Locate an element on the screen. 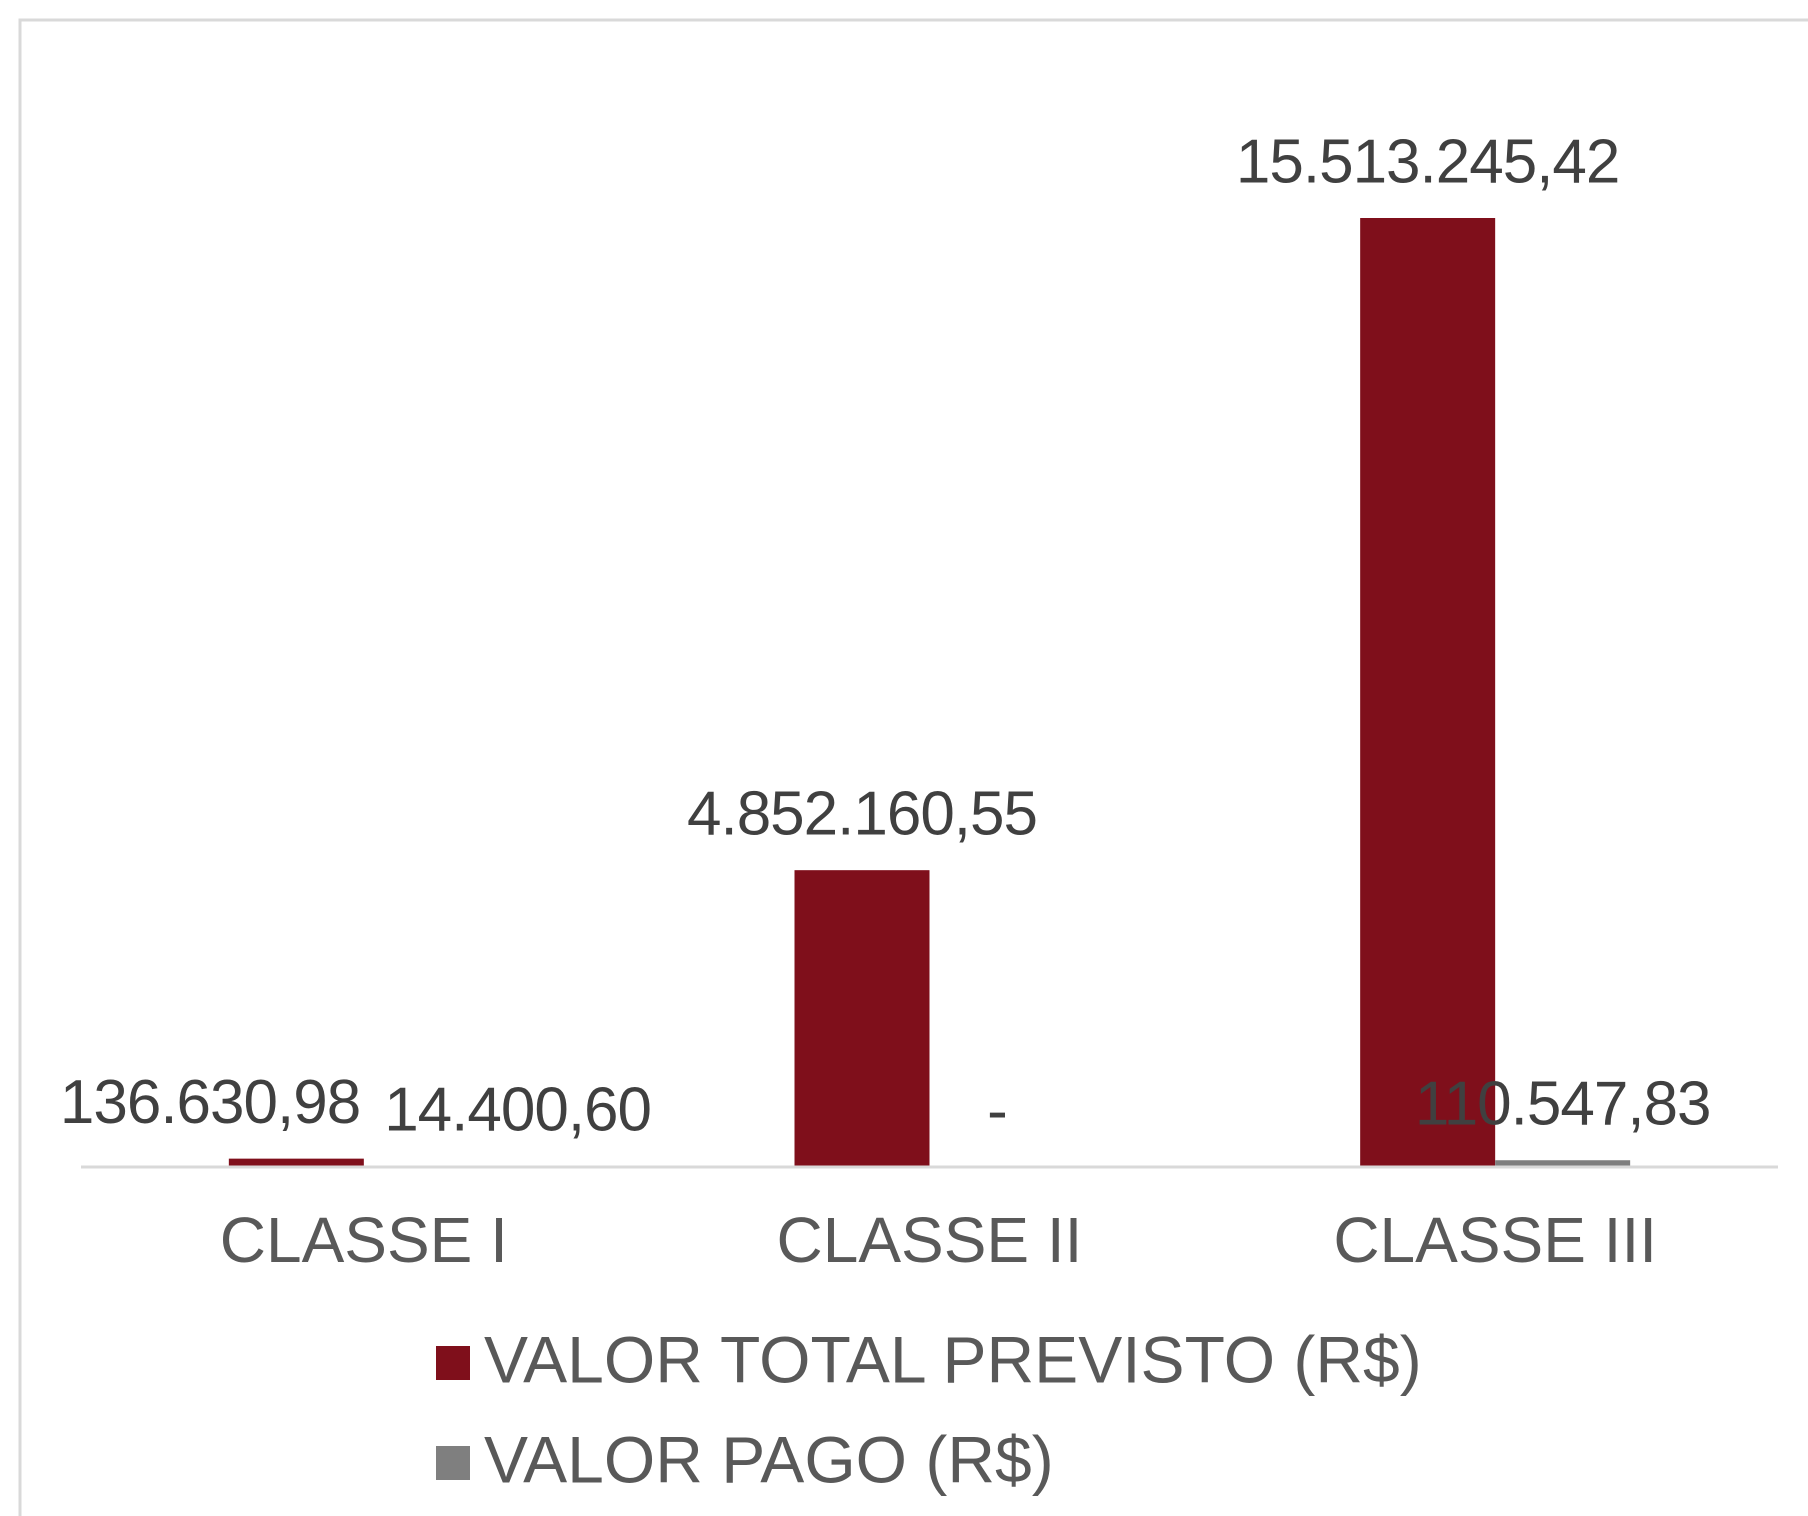  value-label: 4.852.160,55 is located at coordinates (862, 814).